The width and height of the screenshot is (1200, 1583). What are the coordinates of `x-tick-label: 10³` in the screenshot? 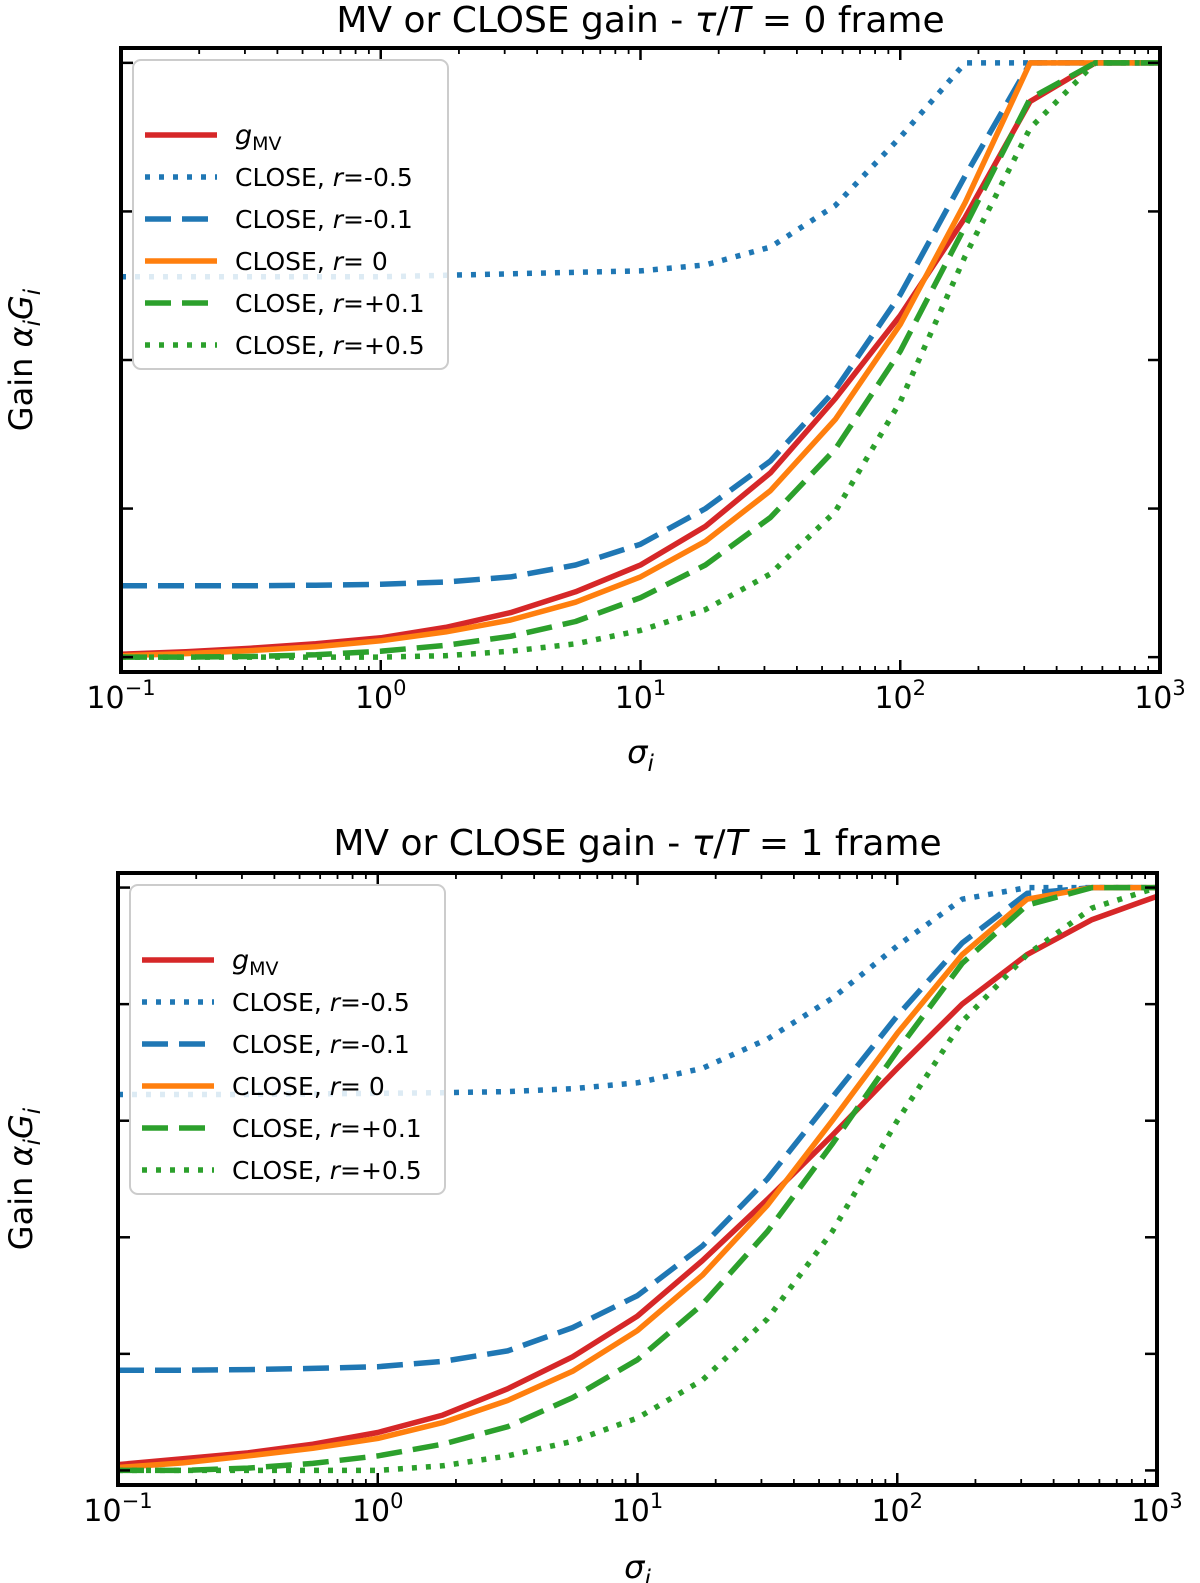 It's located at (1160, 696).